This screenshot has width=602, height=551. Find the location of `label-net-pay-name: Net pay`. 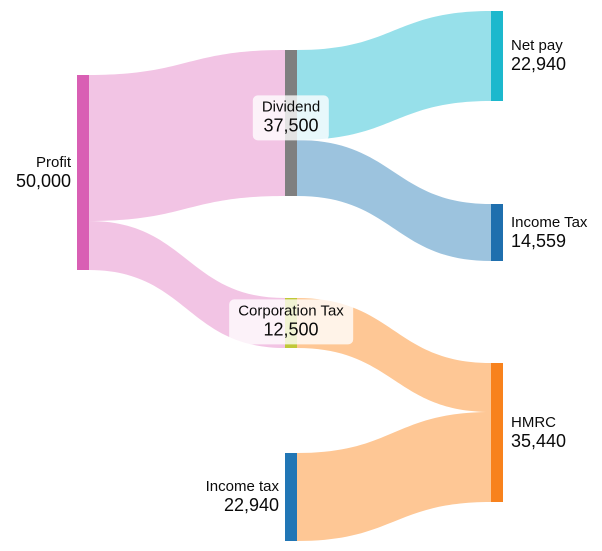

label-net-pay-name: Net pay is located at coordinates (537, 45).